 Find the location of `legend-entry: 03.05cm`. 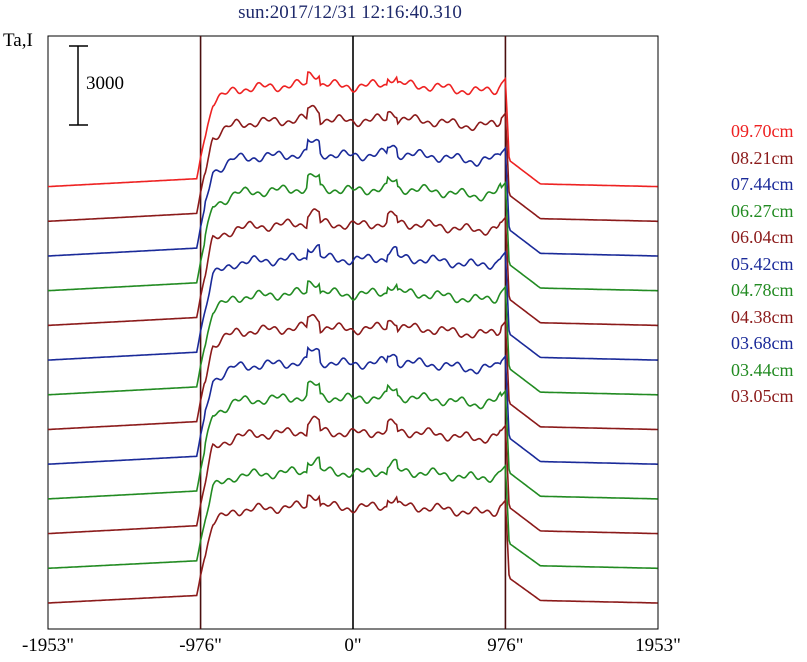

legend-entry: 03.05cm is located at coordinates (762, 396).